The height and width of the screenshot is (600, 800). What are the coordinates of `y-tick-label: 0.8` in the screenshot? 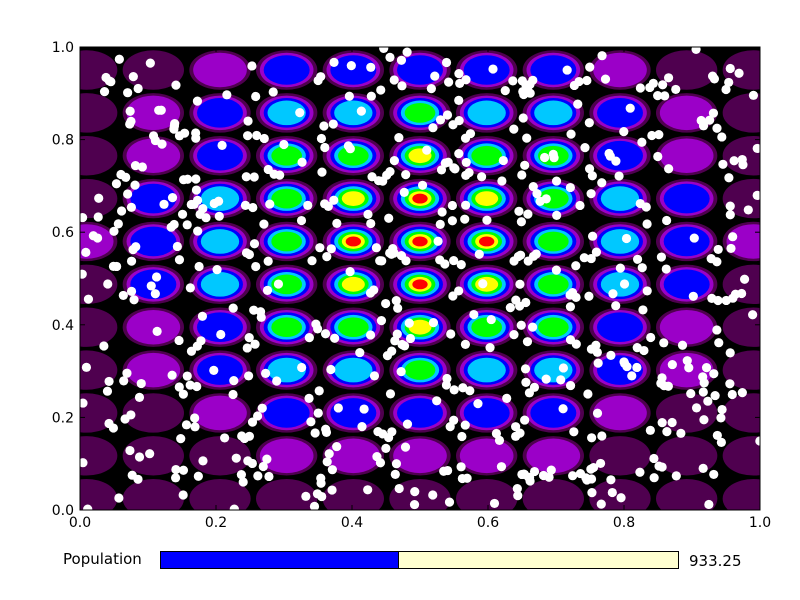 It's located at (63, 141).